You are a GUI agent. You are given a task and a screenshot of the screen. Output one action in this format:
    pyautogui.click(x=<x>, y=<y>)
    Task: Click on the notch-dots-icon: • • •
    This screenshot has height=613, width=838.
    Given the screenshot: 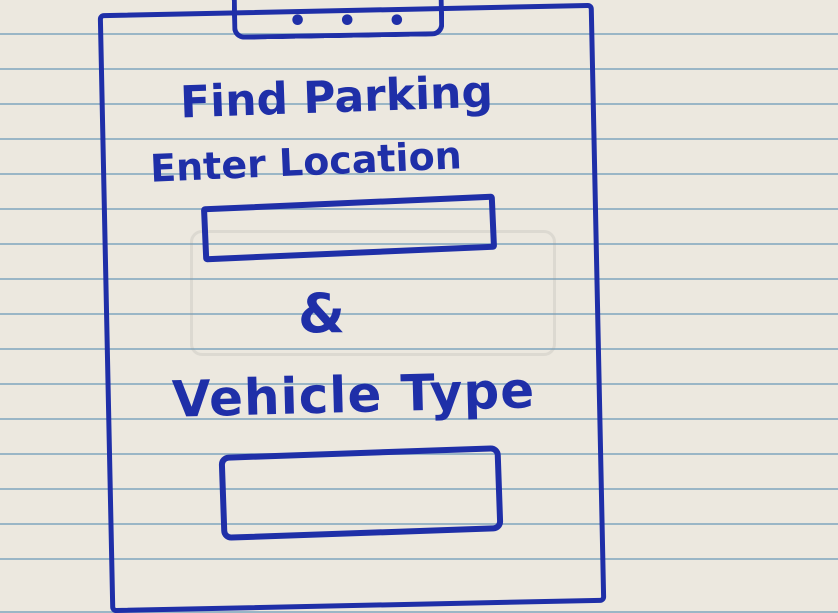 What is the action you would take?
    pyautogui.click(x=352, y=21)
    